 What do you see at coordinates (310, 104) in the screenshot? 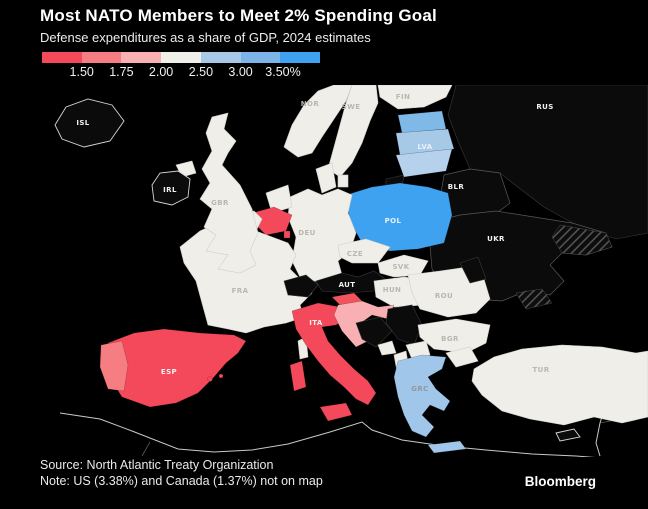
I see `label-norway: NOR` at bounding box center [310, 104].